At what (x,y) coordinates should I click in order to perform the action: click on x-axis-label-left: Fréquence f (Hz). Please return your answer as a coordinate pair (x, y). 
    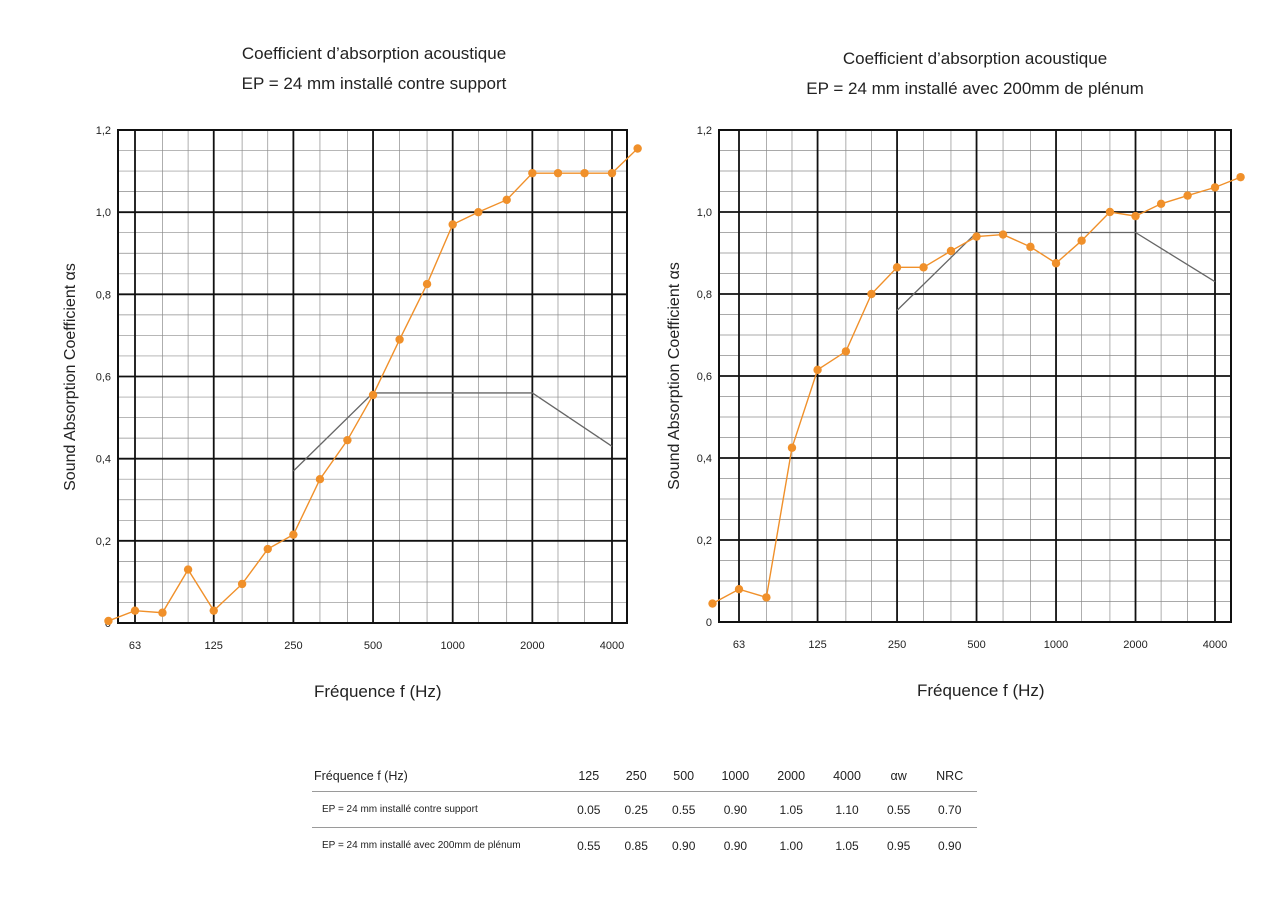
    Looking at the image, I should click on (378, 691).